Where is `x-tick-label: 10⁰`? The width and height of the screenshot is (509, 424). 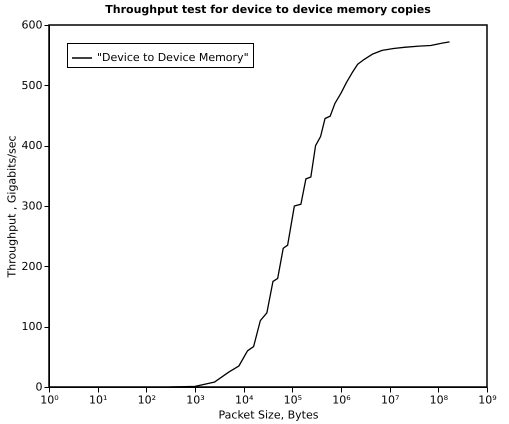 x-tick-label: 10⁰ is located at coordinates (50, 400).